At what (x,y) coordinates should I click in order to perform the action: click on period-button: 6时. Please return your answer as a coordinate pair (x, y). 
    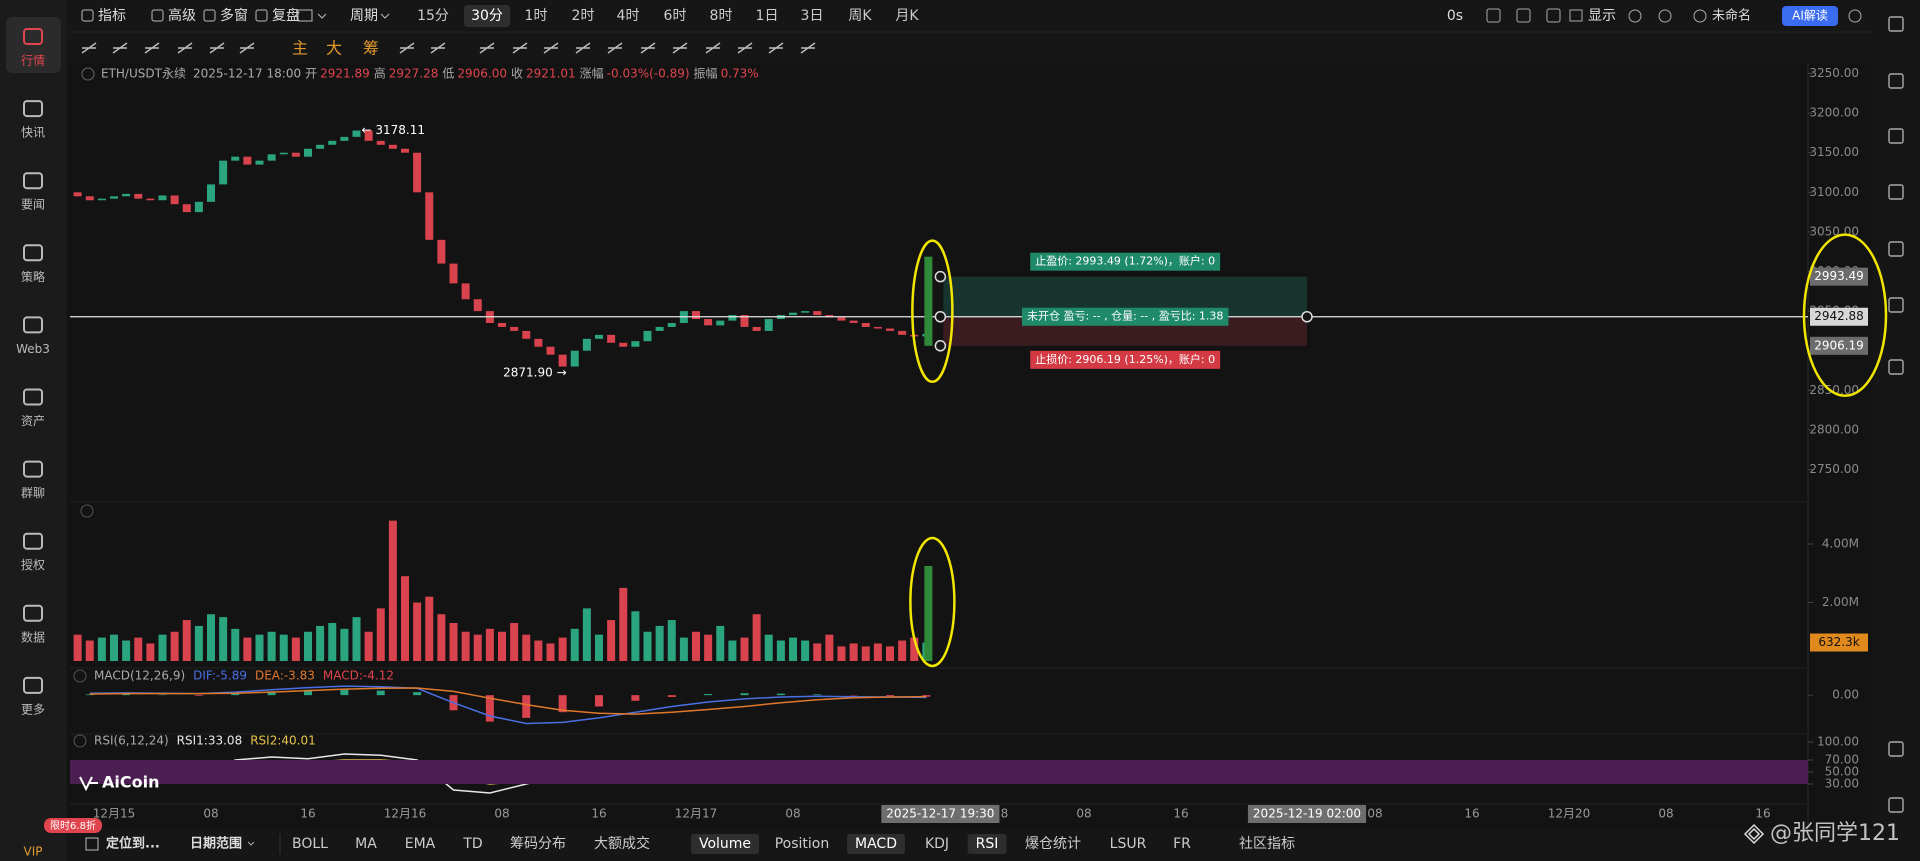
    Looking at the image, I should click on (675, 16).